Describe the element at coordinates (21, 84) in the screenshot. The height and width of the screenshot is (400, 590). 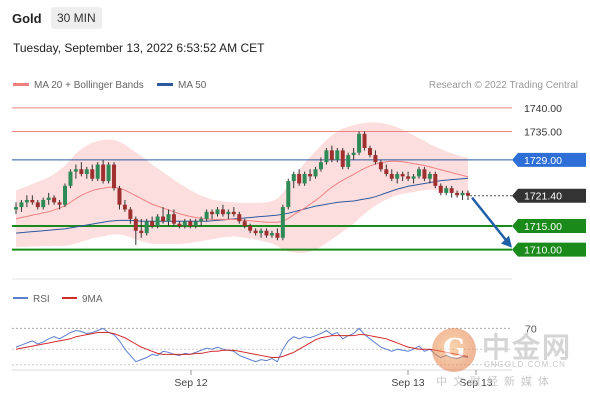
I see `ma20-swatch` at that location.